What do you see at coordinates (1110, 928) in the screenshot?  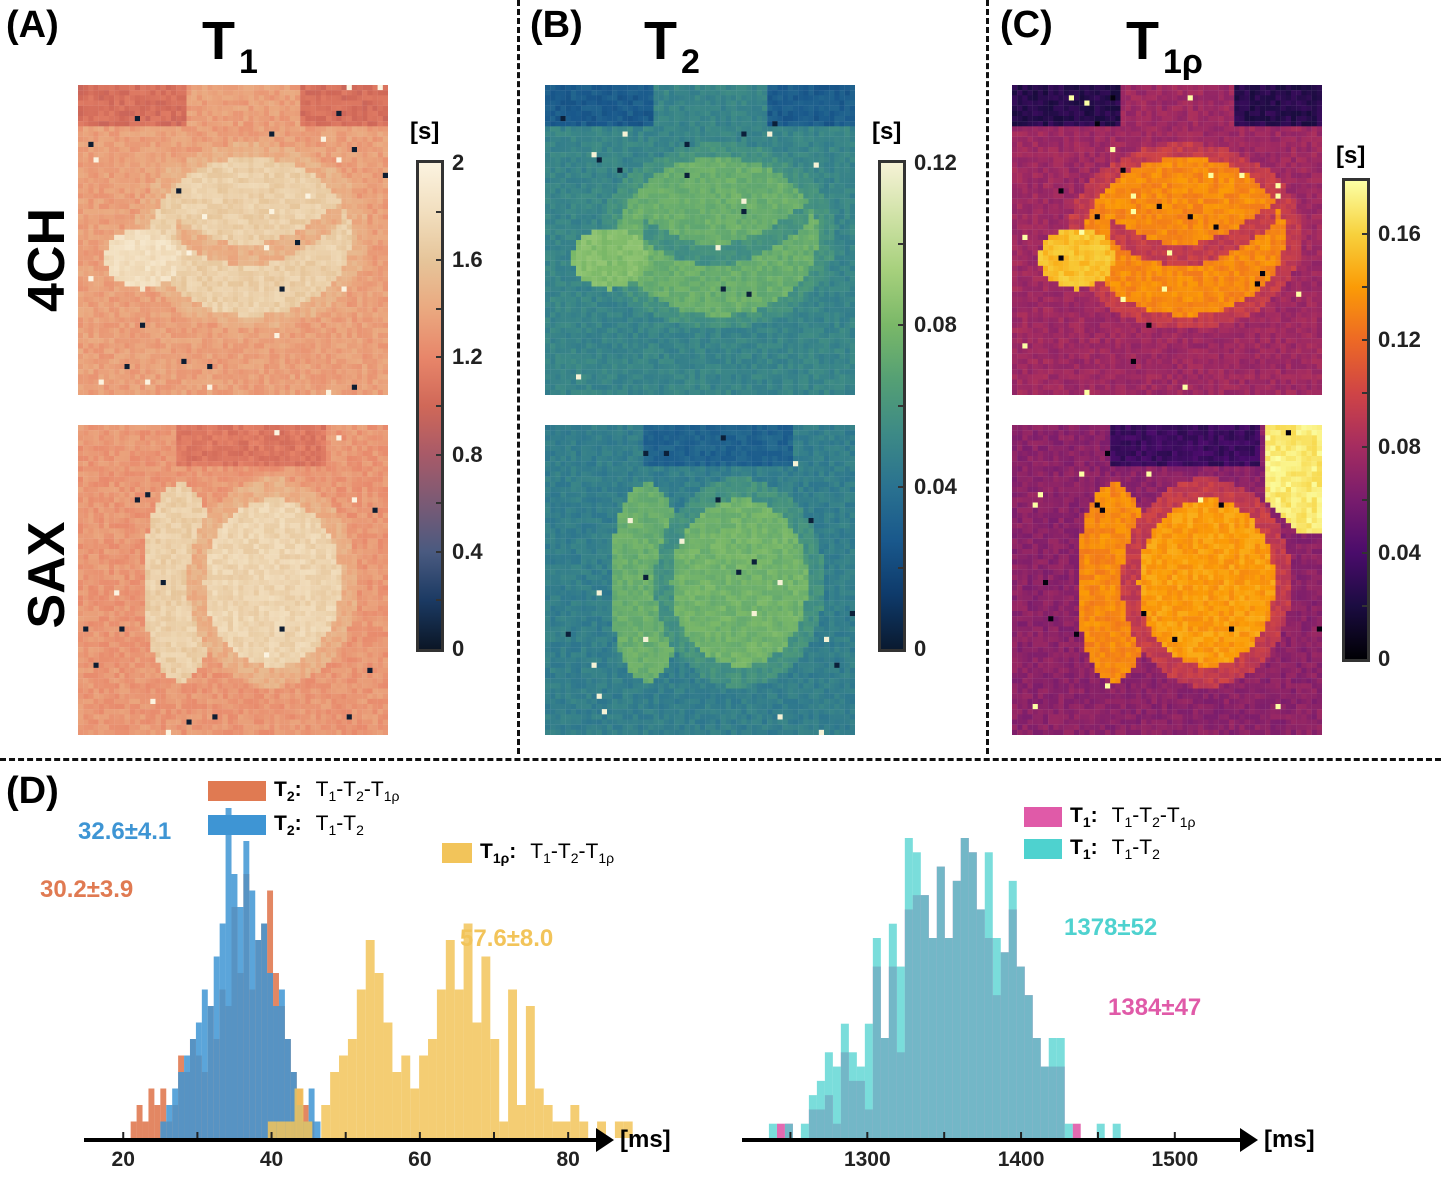 I see `stat-label-t1-t1t2: 1378±52` at bounding box center [1110, 928].